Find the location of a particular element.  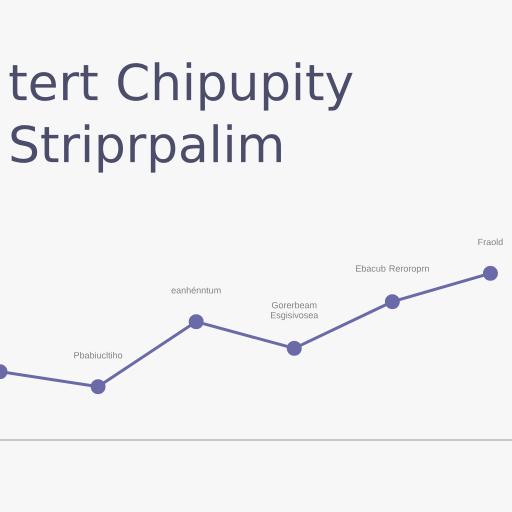

annotation: Ebacub Reroroprn is located at coordinates (392, 269).